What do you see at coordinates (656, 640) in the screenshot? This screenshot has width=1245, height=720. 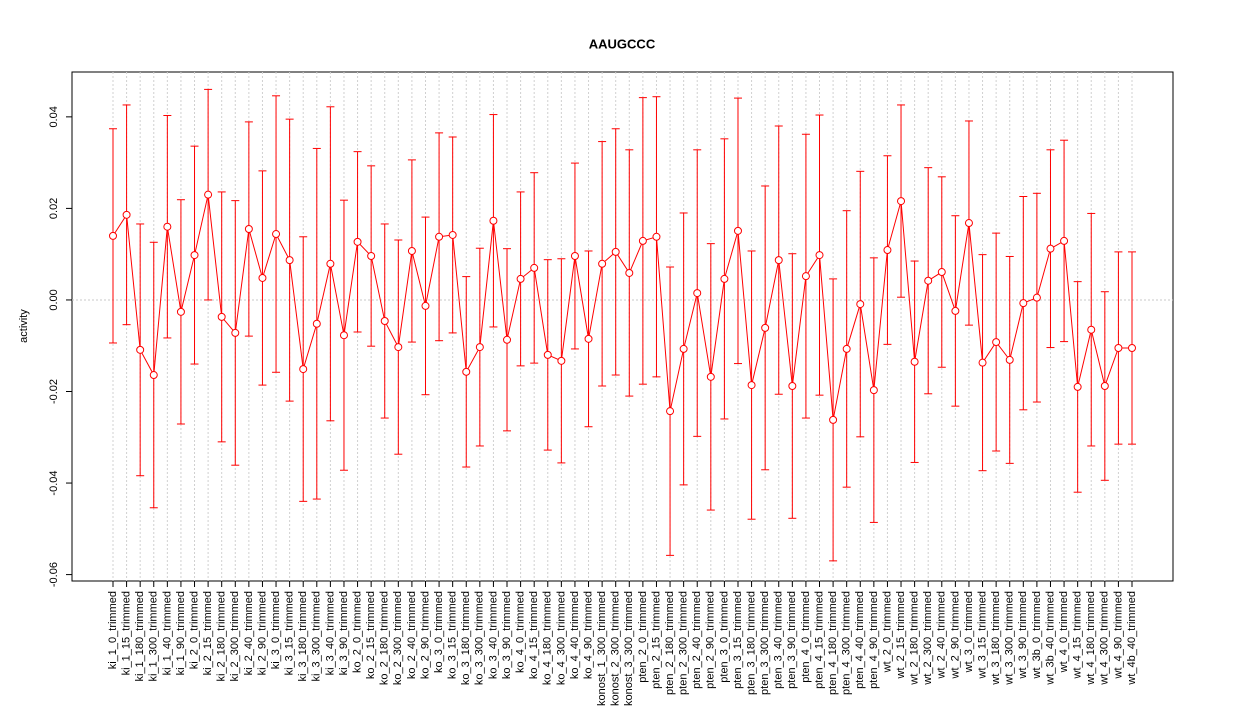 I see `x-tick-label: pten_2_15_trimmed` at bounding box center [656, 640].